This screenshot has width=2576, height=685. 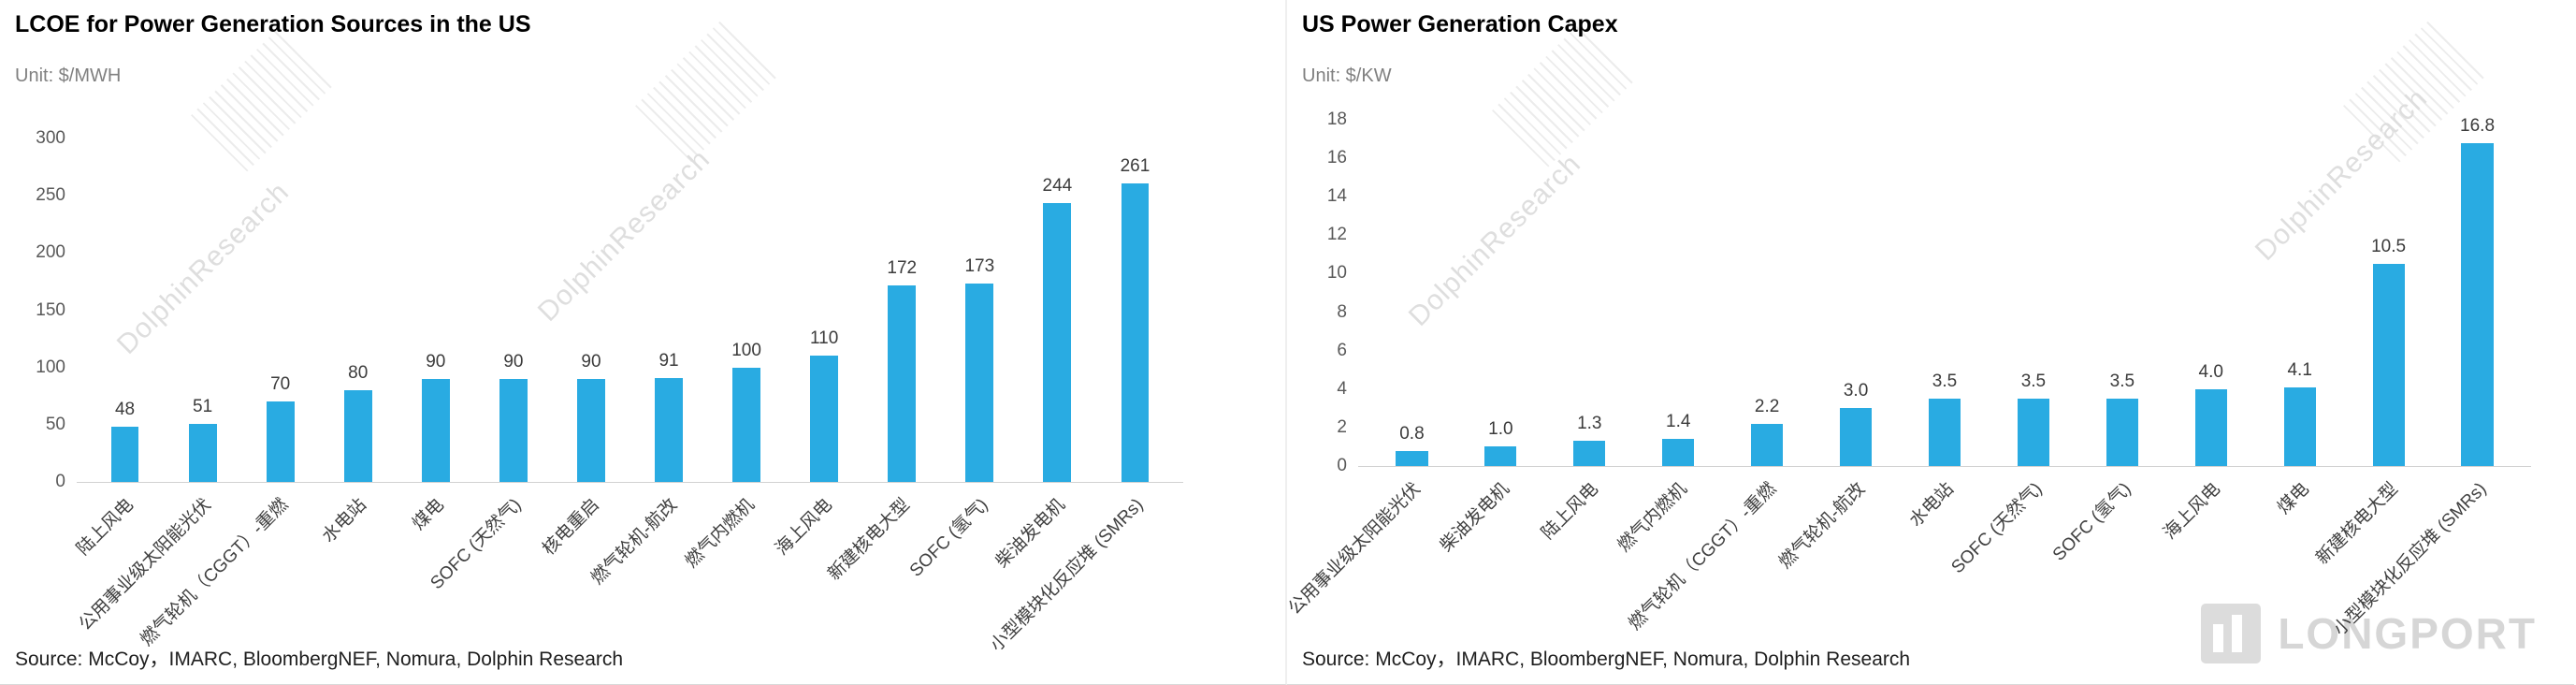 I want to click on y-axis-tick-label: 250, so click(x=50, y=195).